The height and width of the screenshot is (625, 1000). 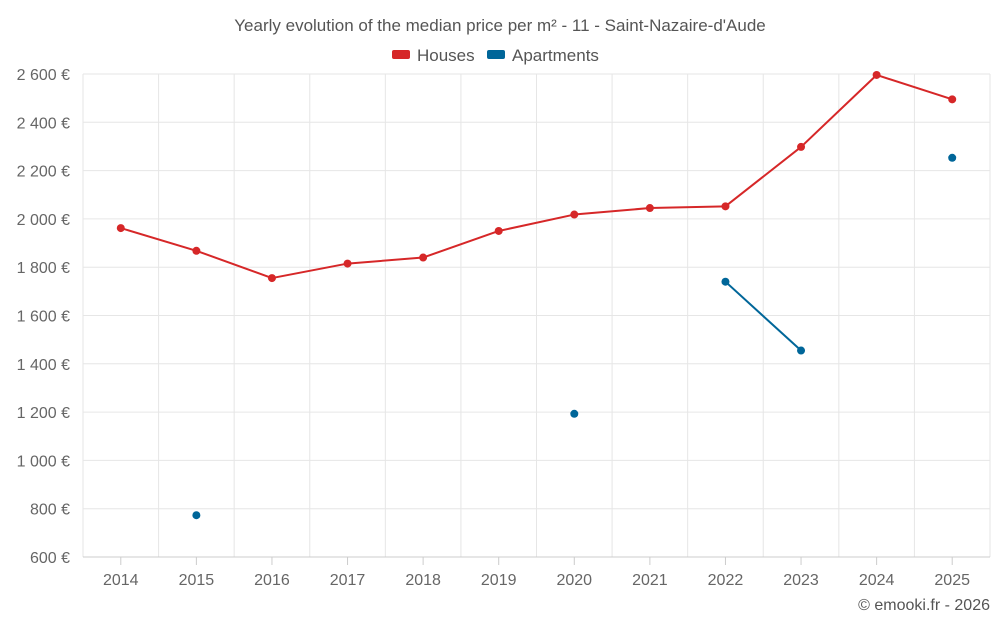 I want to click on x-tick-label: 2025, so click(x=952, y=580).